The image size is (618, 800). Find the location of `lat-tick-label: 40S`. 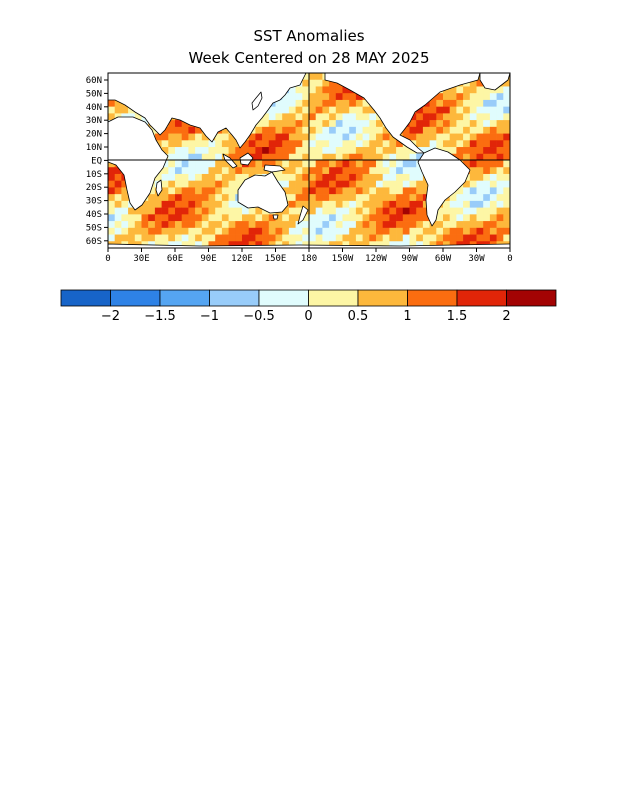

lat-tick-label: 40S is located at coordinates (94, 215).